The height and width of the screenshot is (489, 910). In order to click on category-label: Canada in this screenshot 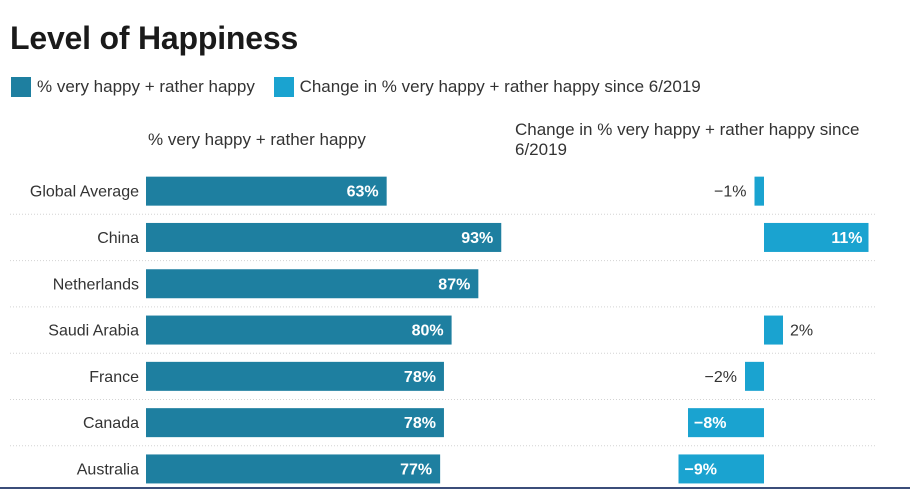, I will do `click(111, 423)`.